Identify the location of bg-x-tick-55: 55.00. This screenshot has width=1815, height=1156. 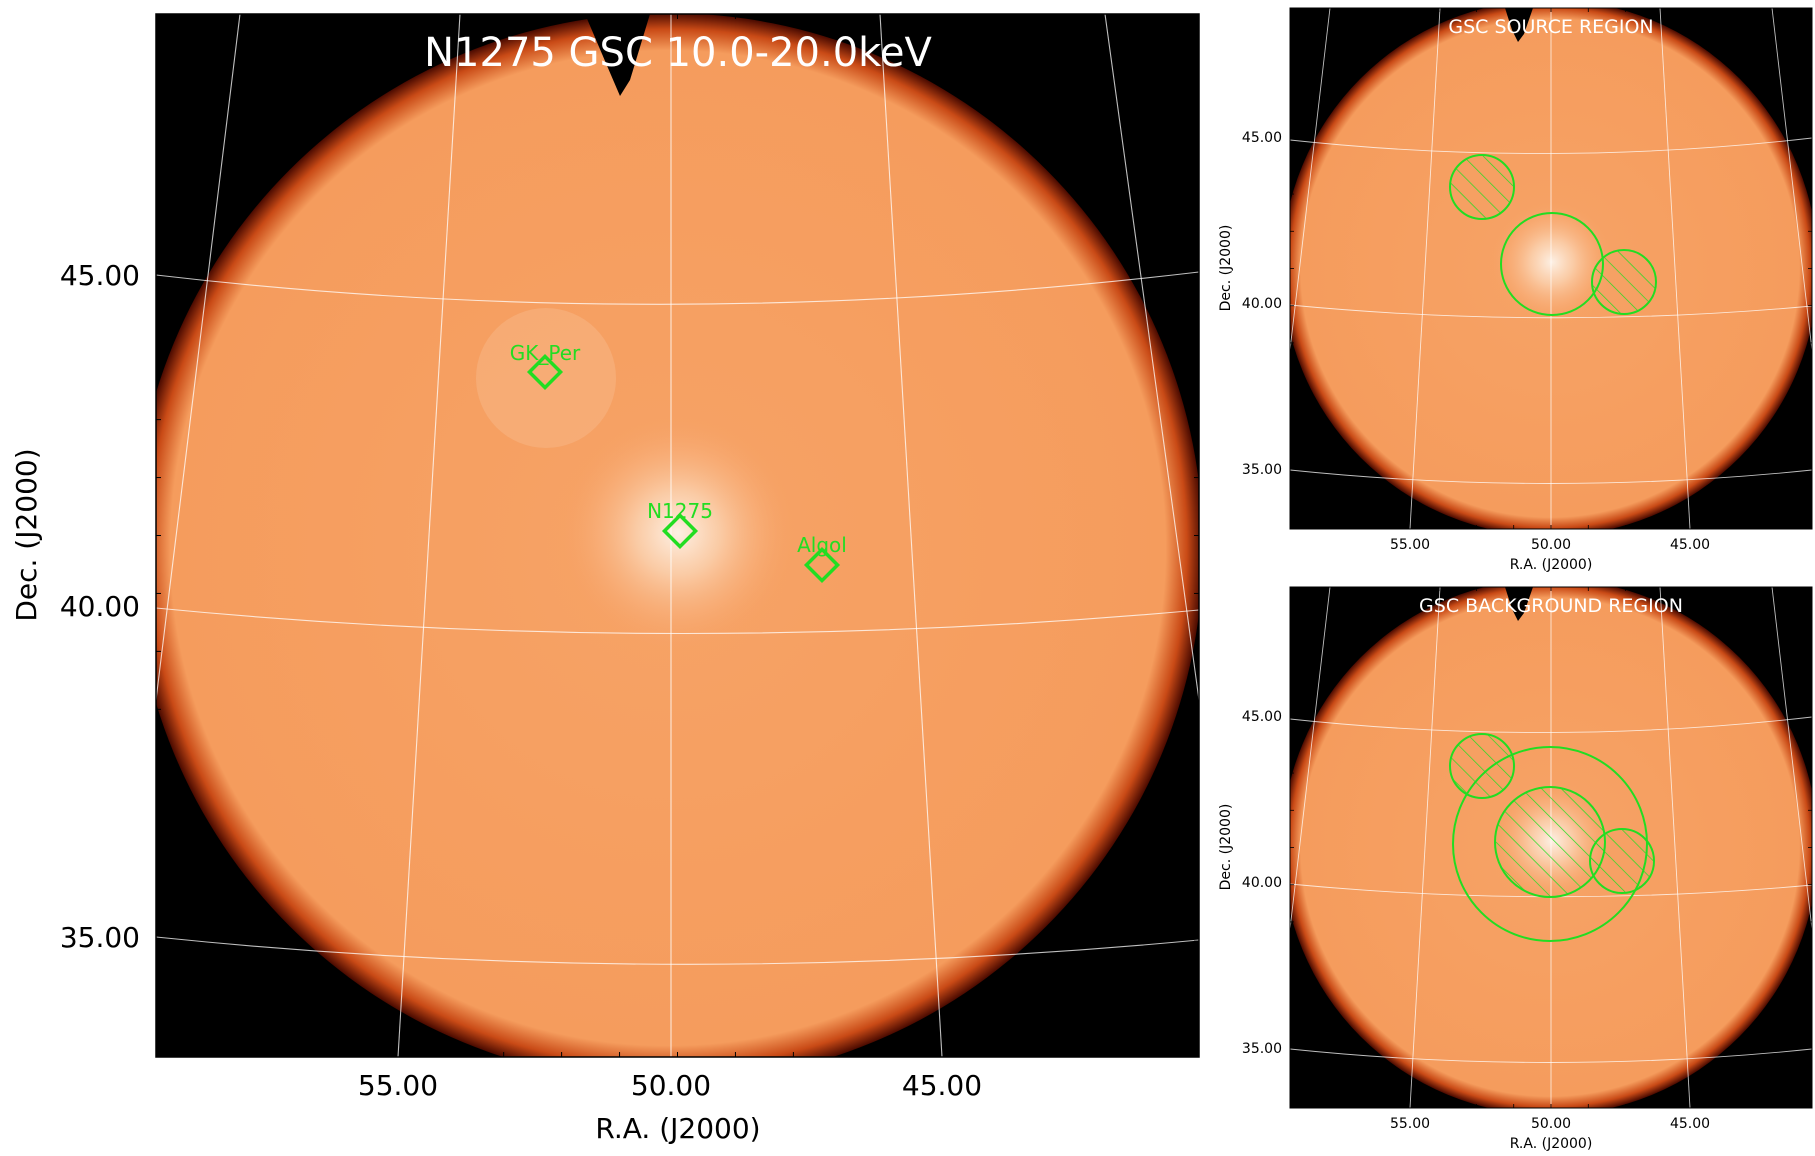
(1410, 1124).